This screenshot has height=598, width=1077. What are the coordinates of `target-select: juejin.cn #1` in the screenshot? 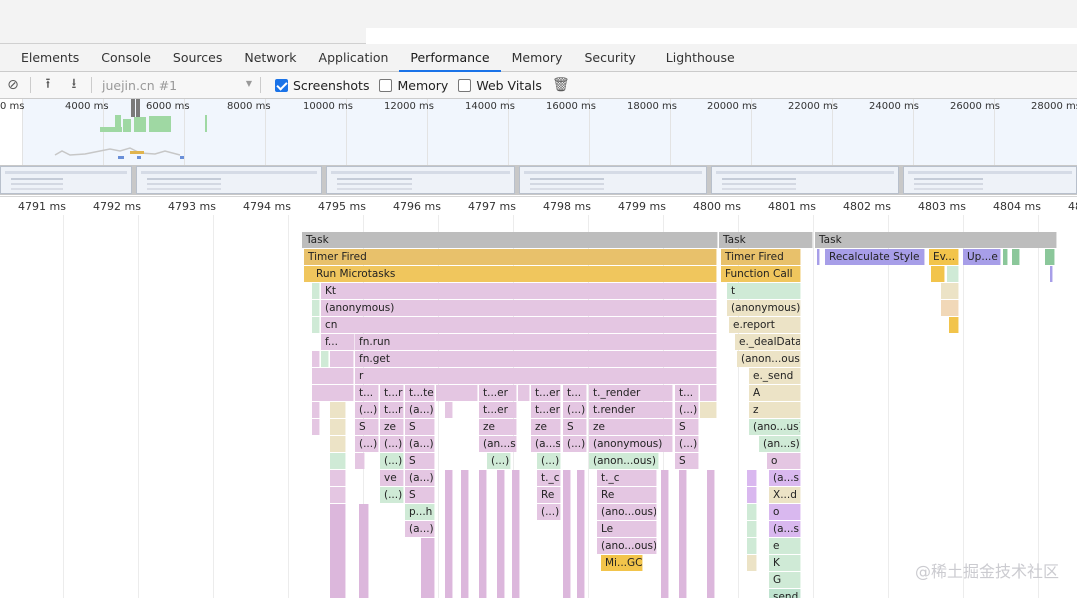 It's located at (176, 85).